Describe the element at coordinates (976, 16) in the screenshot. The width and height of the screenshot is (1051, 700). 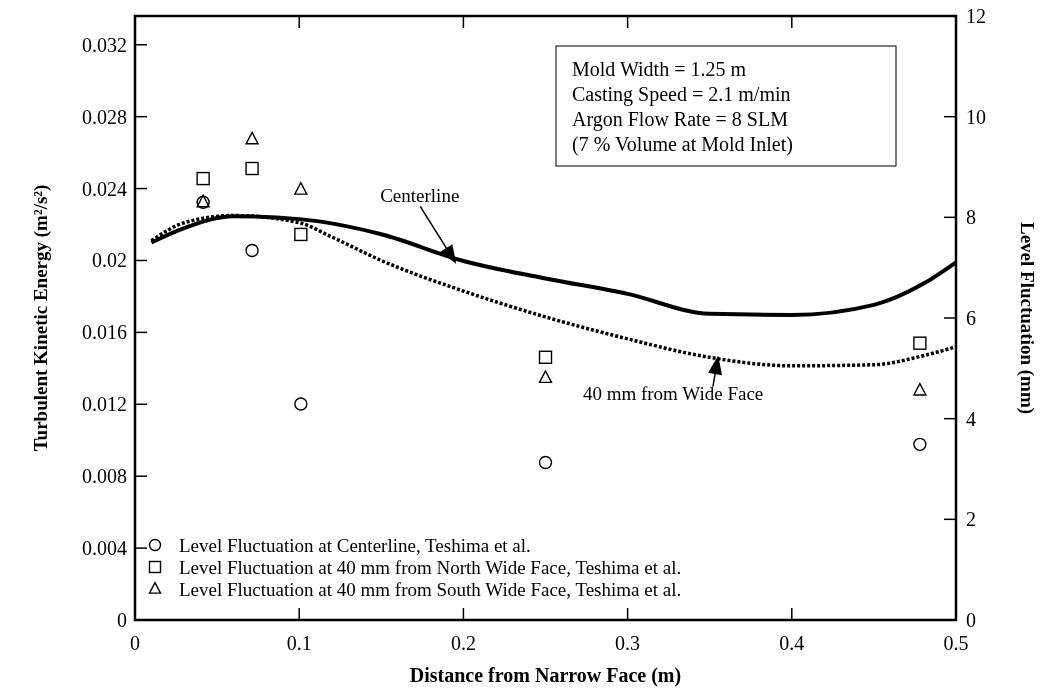
I see `y2-tick-label: 12` at that location.